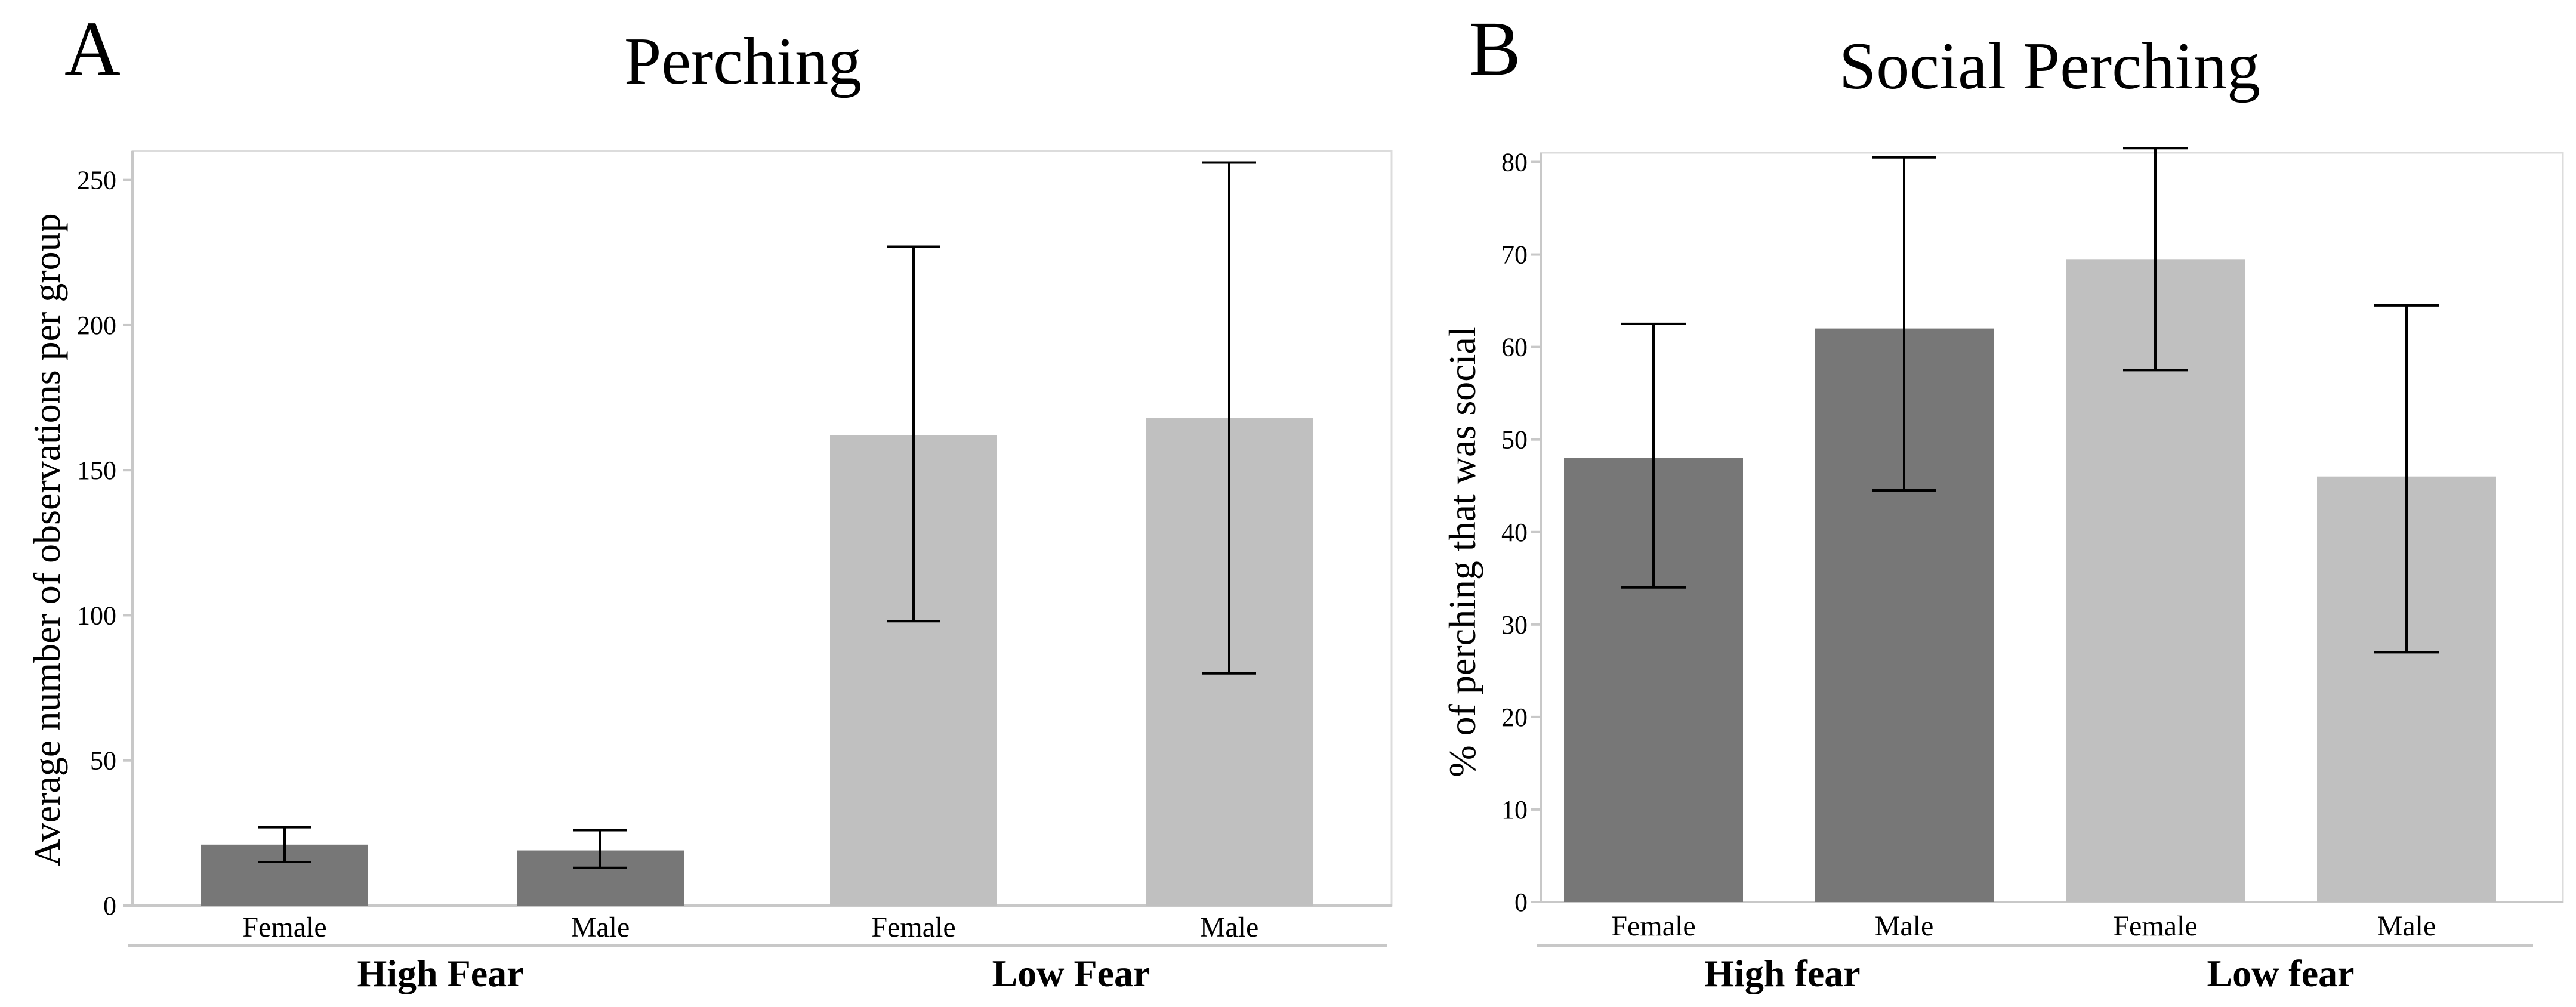  Describe the element at coordinates (104, 543) in the screenshot. I see `y-ticks: 0 50 100 150 200 250` at that location.